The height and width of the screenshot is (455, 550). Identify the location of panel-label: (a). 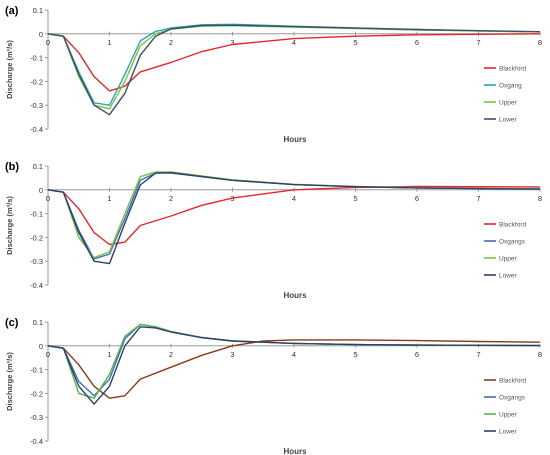
(12, 11).